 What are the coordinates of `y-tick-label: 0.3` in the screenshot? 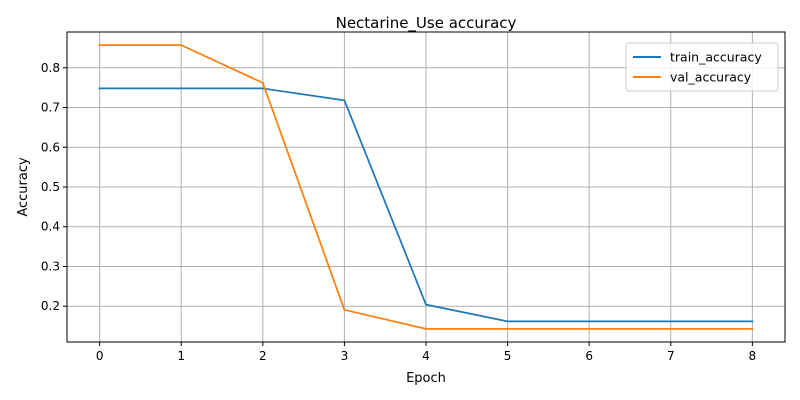 It's located at (50, 266).